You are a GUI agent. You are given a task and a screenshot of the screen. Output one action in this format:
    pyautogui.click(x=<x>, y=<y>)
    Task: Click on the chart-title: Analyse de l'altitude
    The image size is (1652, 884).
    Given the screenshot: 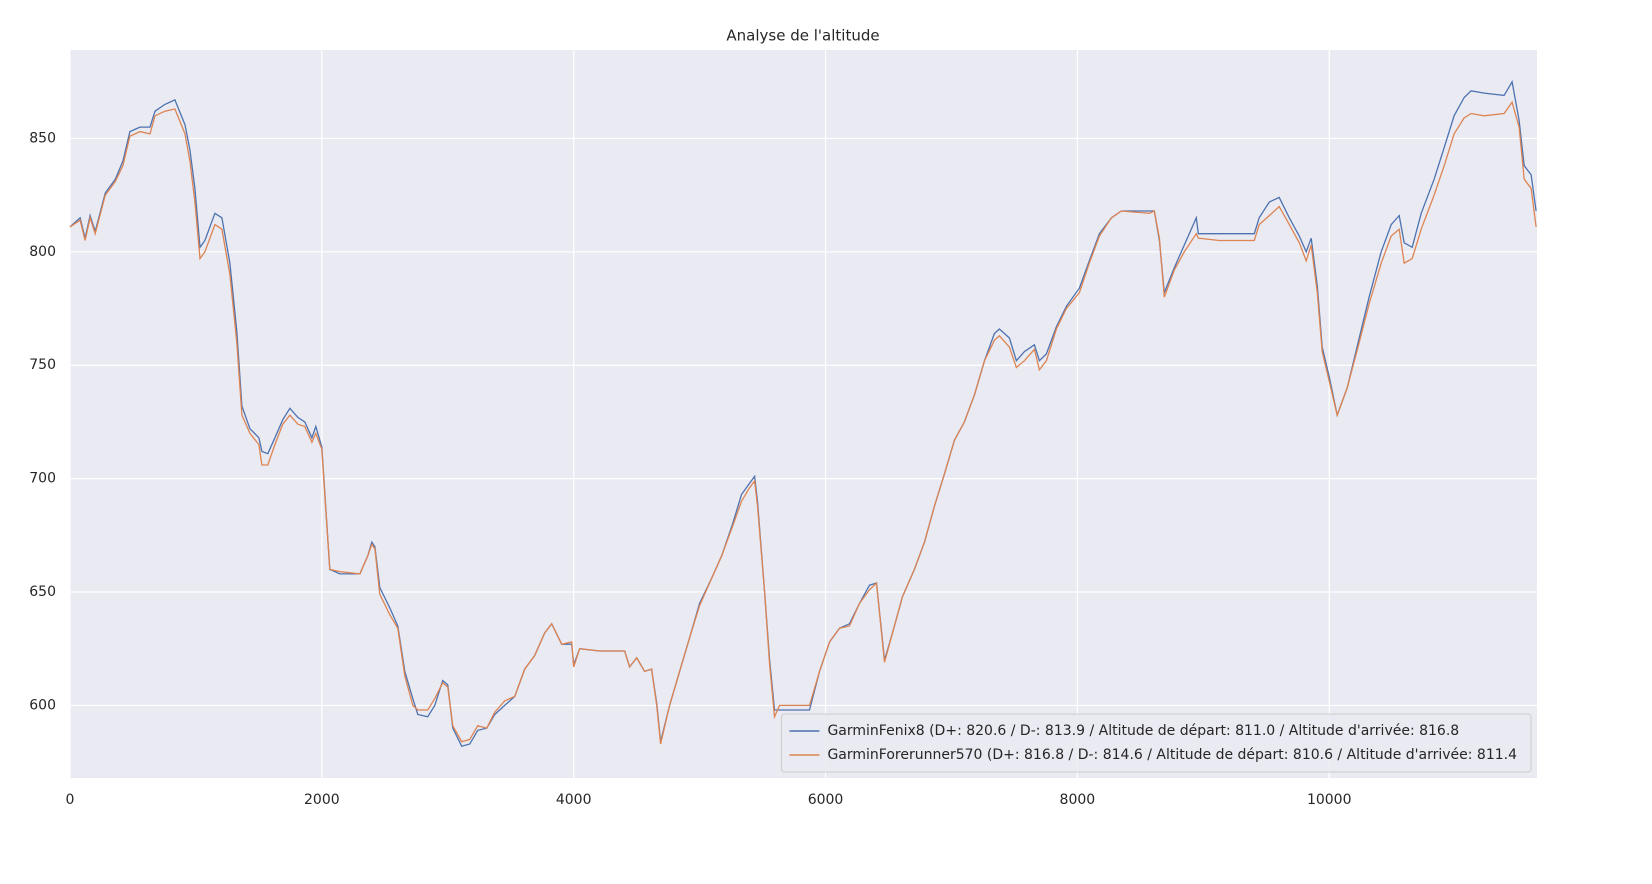 What is the action you would take?
    pyautogui.click(x=802, y=36)
    